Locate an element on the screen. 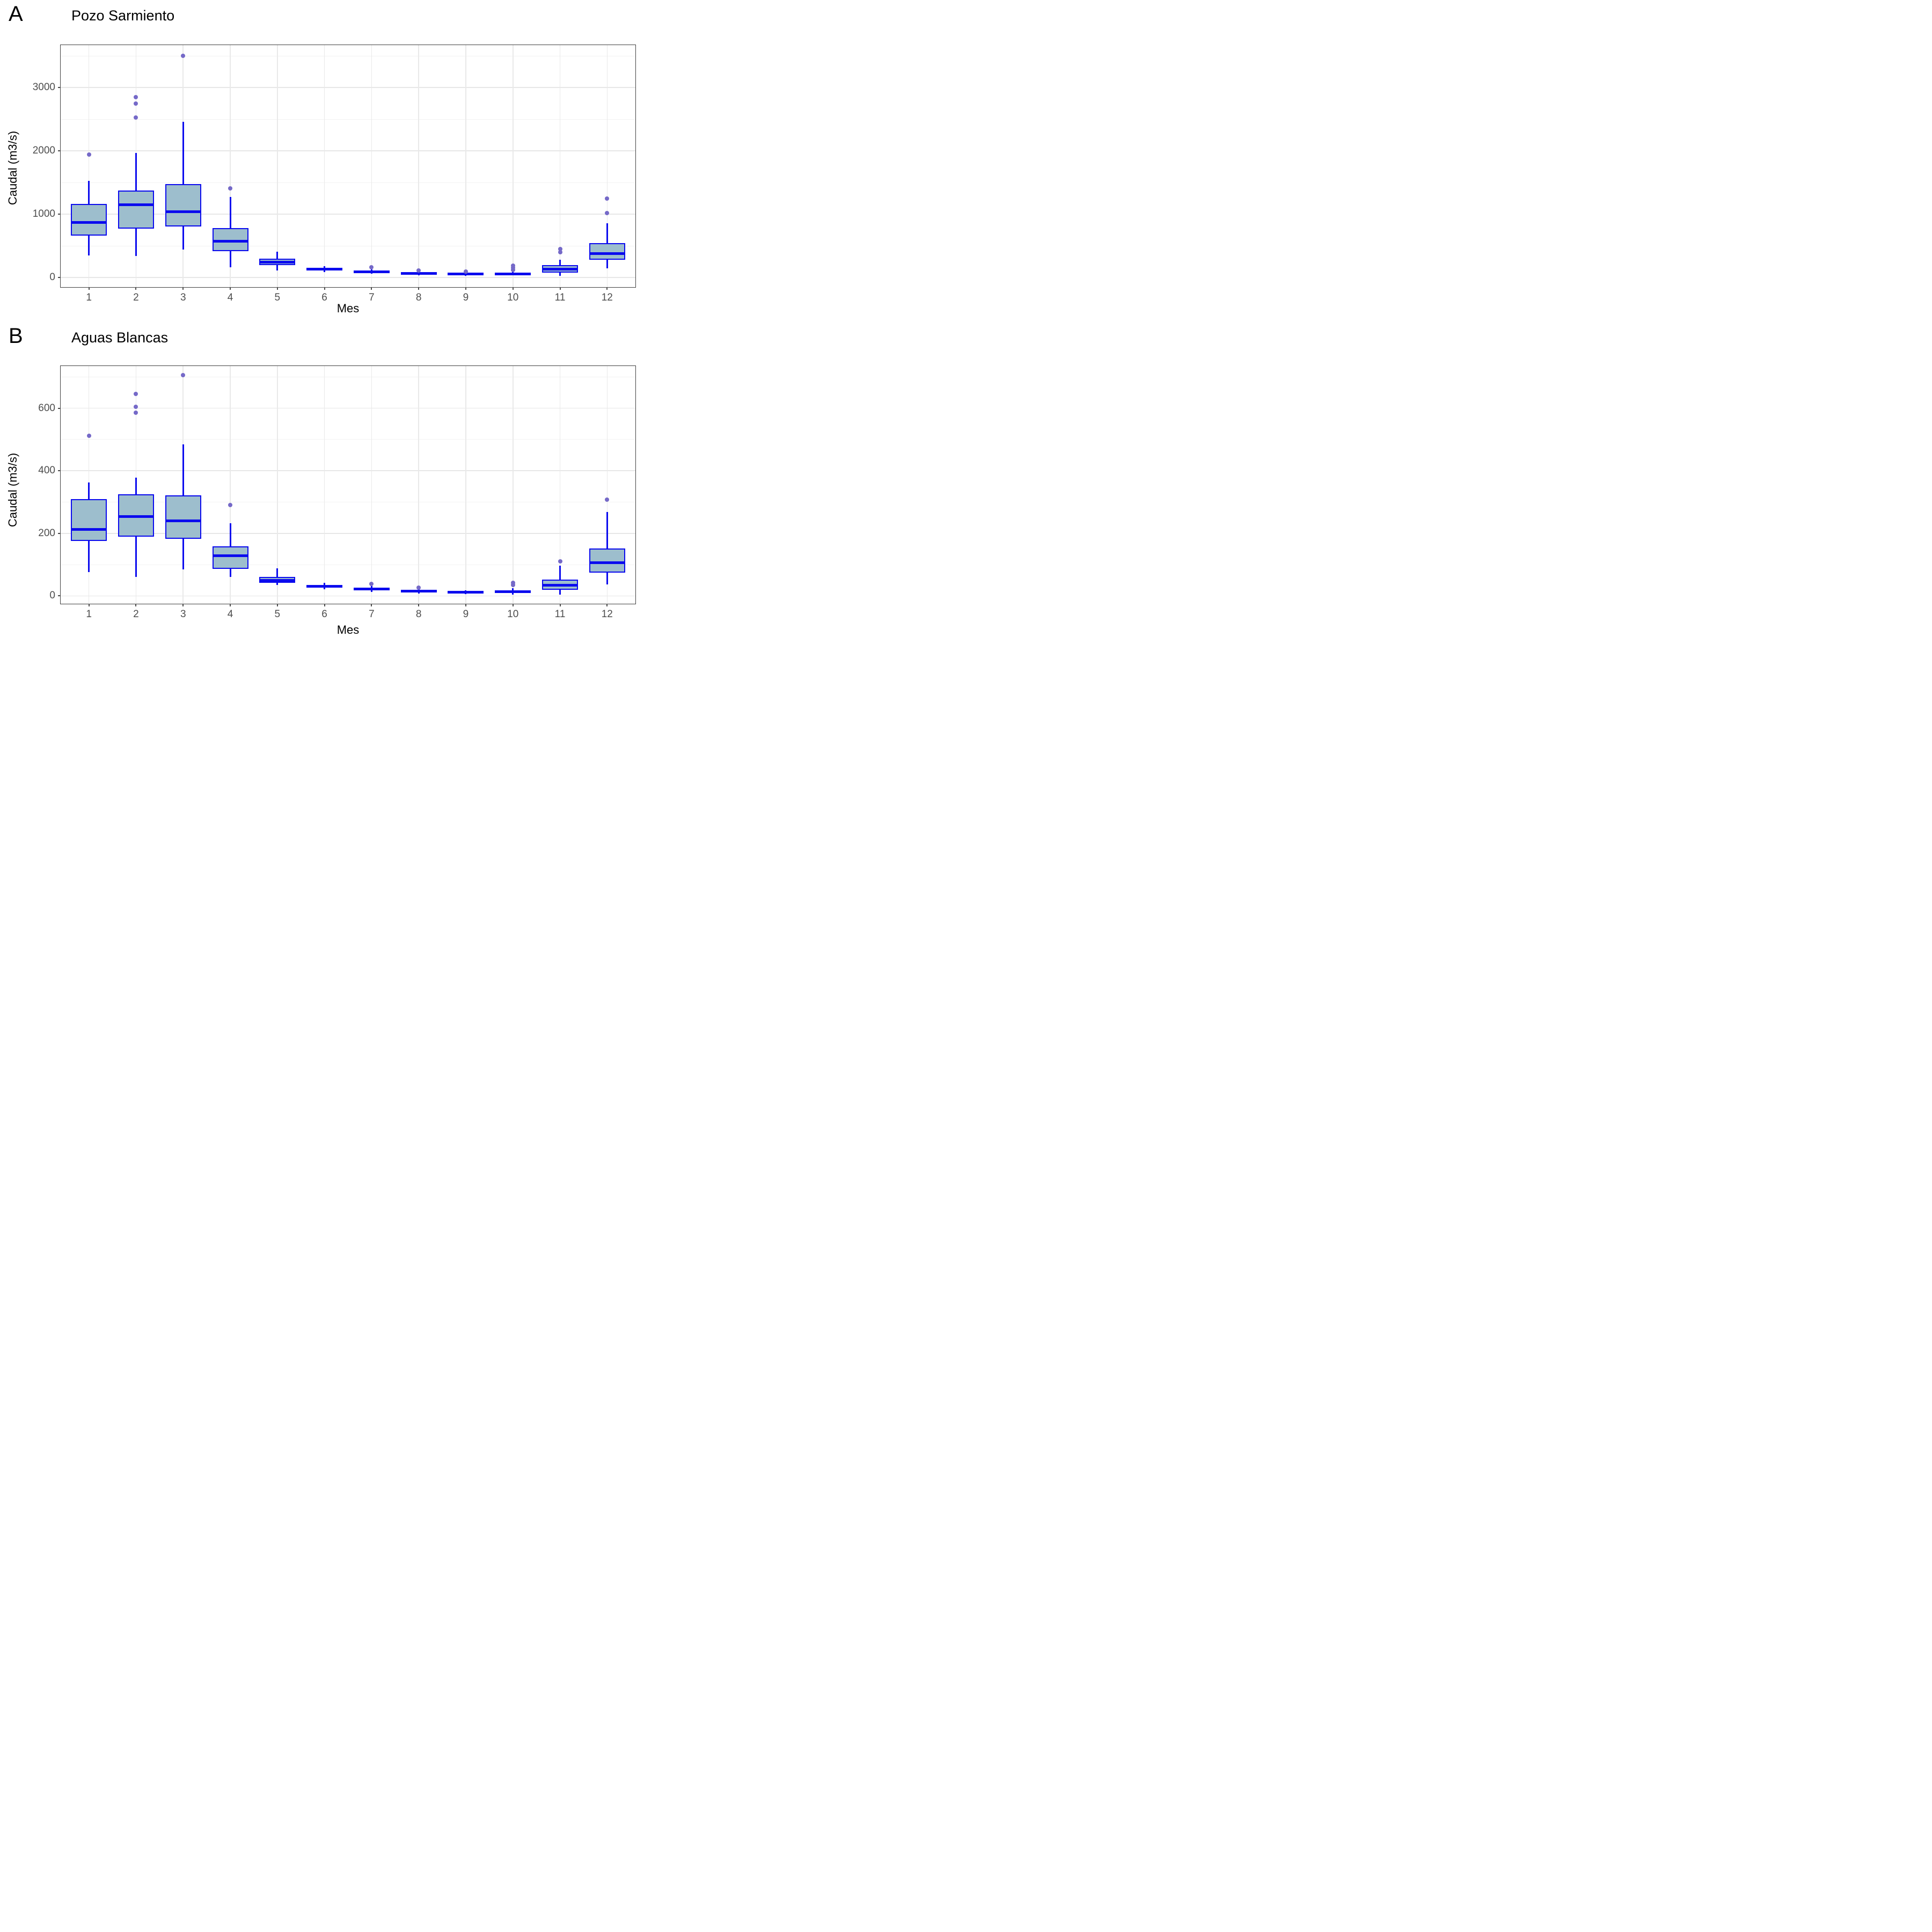  y-tick-label: 2000 is located at coordinates (43, 151).